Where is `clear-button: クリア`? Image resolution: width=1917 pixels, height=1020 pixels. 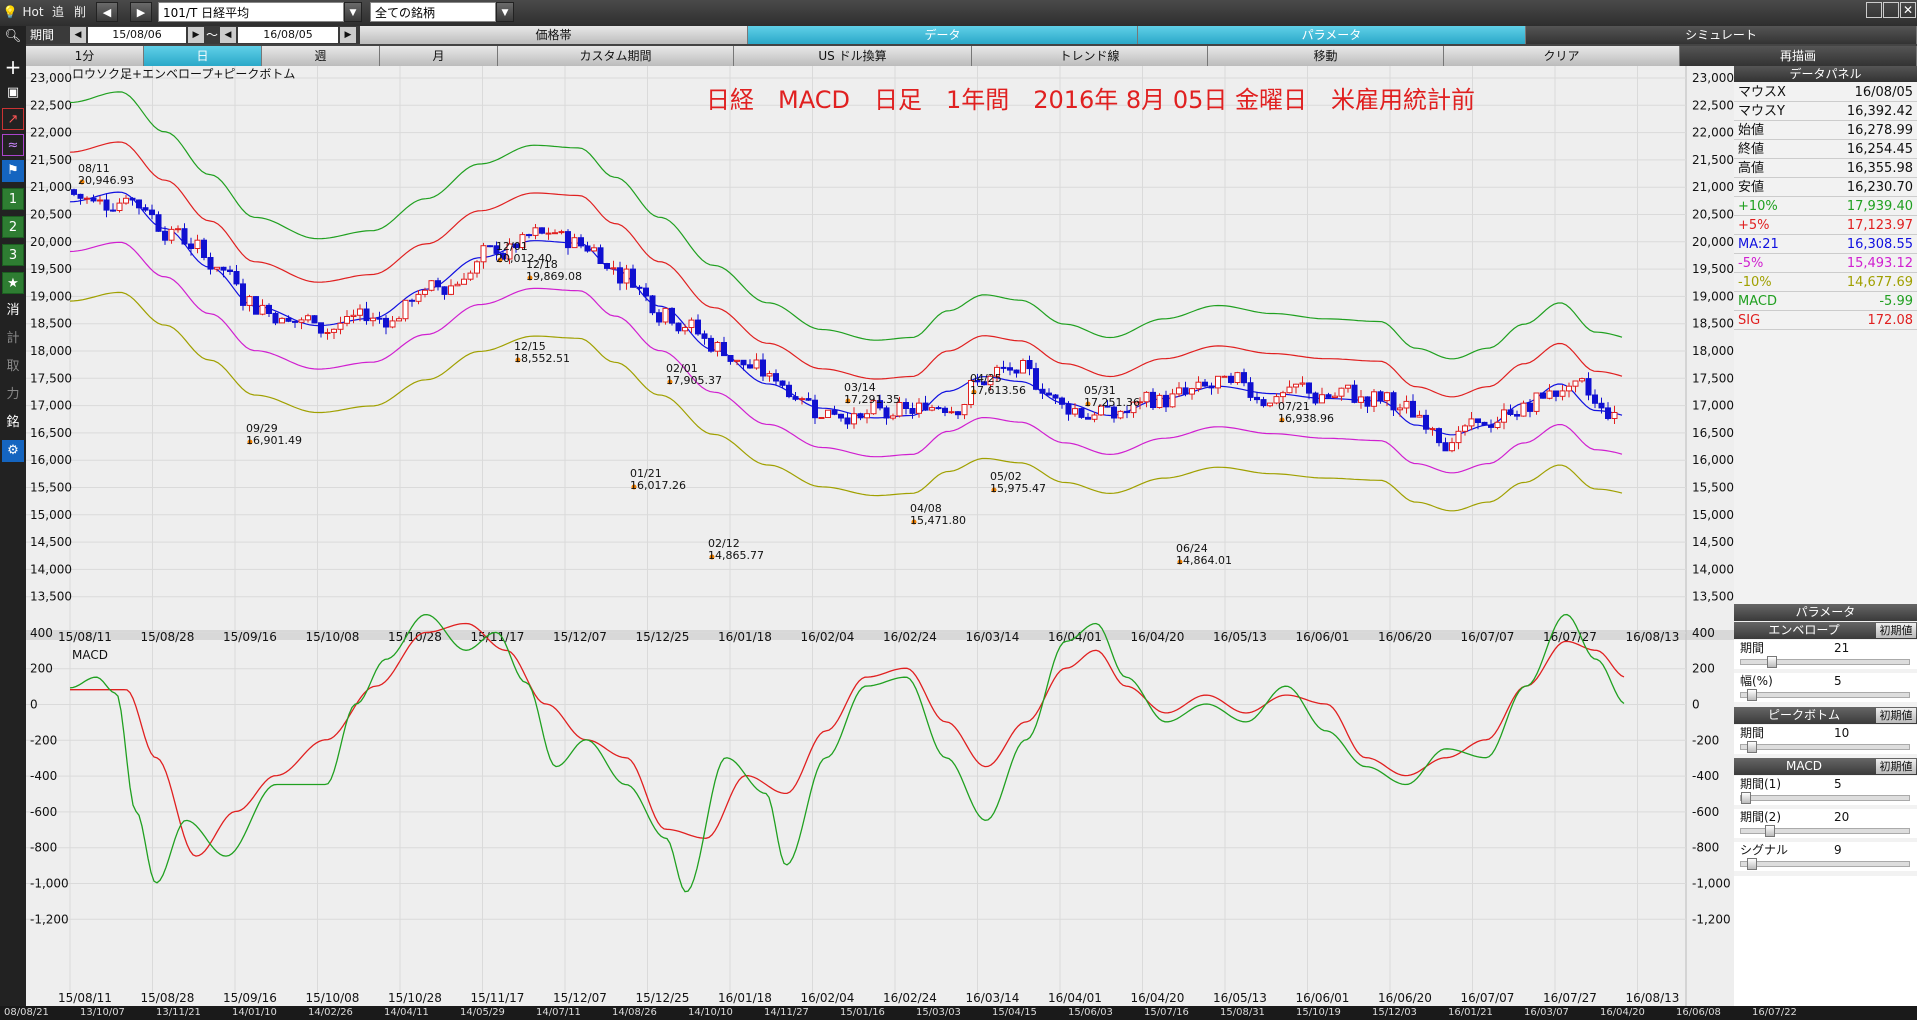
clear-button: クリア is located at coordinates (1562, 56).